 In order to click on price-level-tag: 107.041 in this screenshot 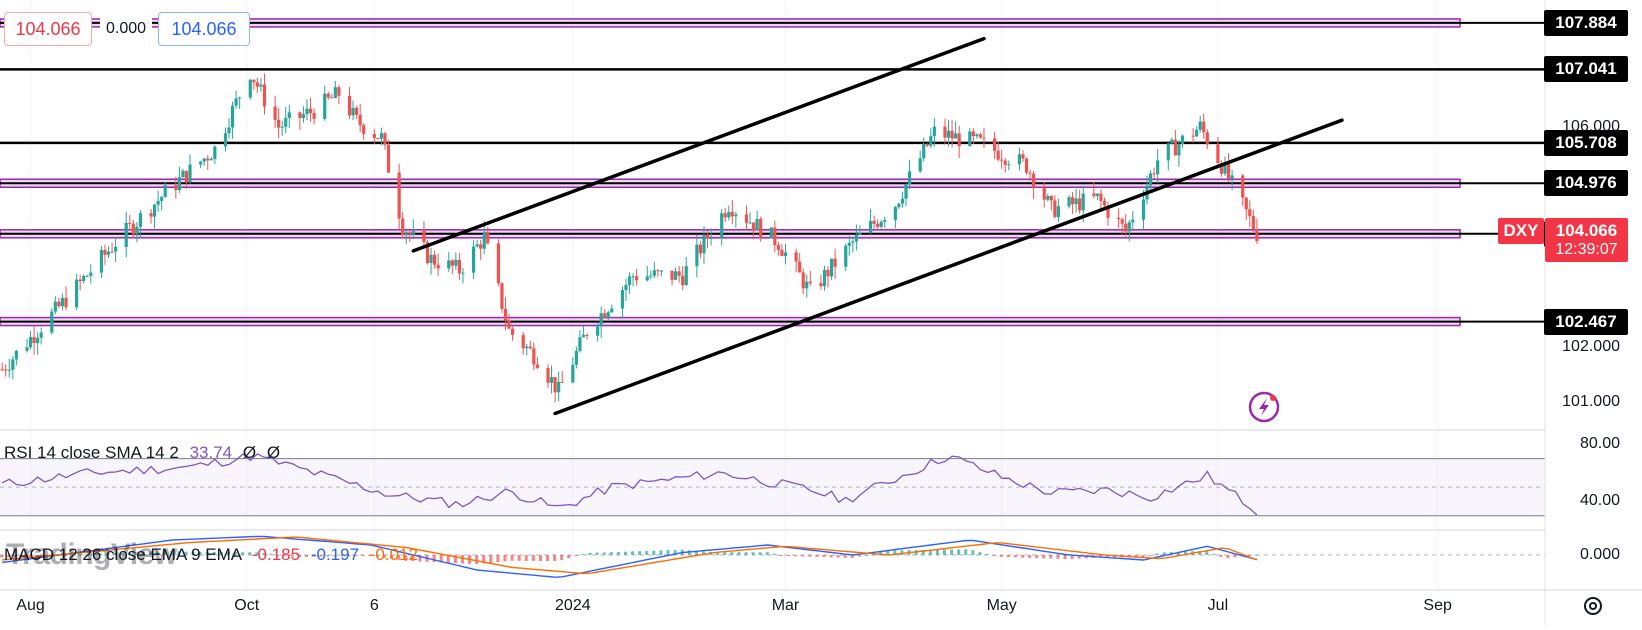, I will do `click(1586, 69)`.